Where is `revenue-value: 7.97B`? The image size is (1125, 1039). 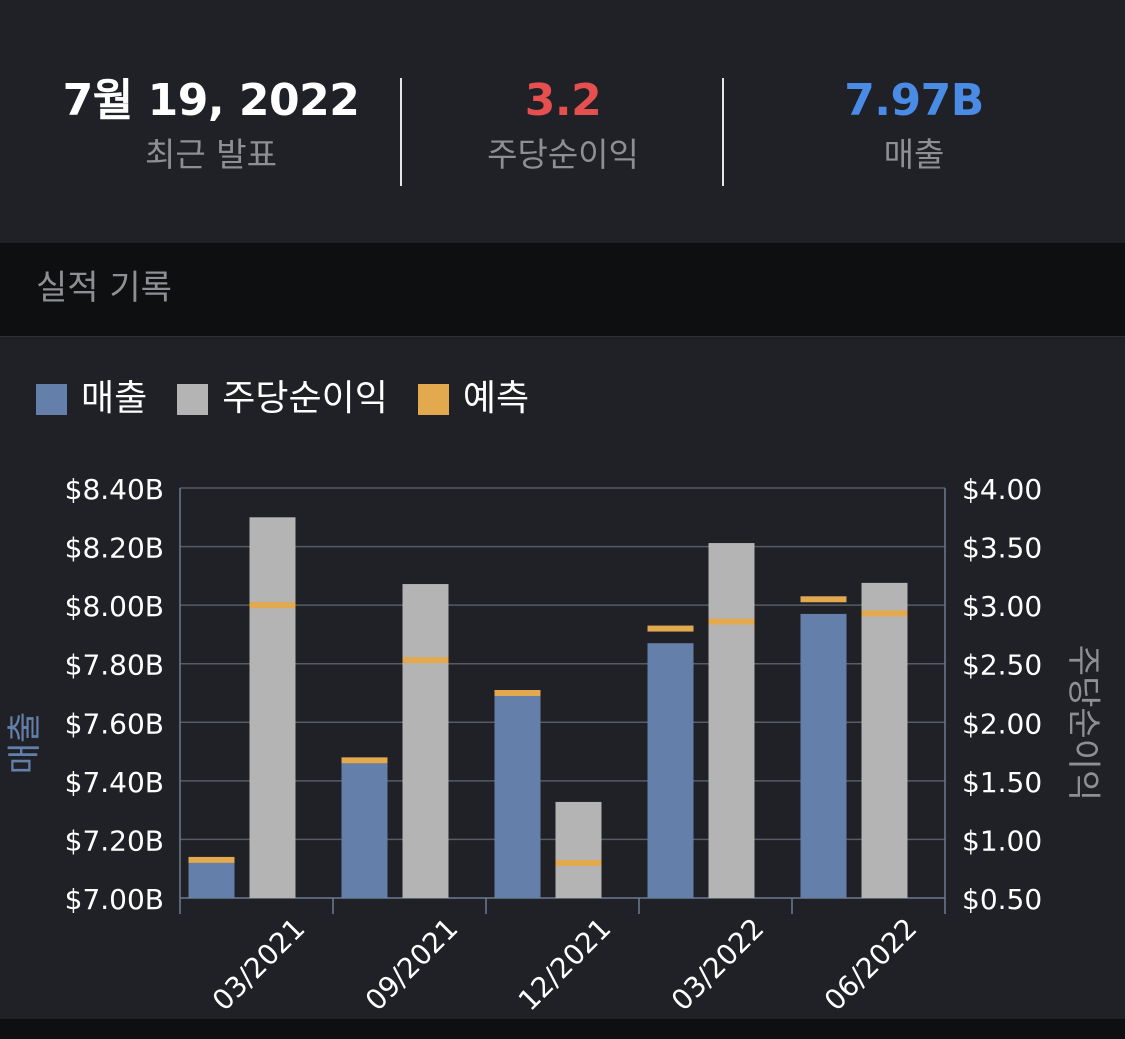 revenue-value: 7.97B is located at coordinates (914, 100).